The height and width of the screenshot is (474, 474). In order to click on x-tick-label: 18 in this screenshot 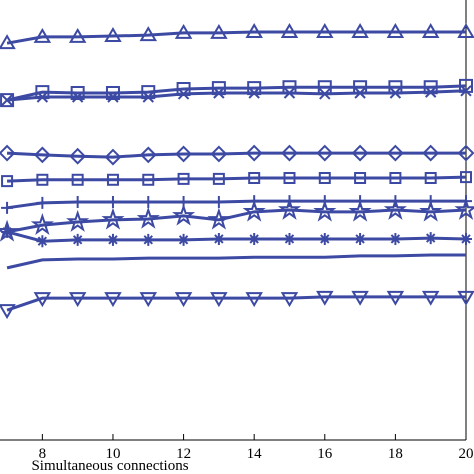, I will do `click(395, 454)`.